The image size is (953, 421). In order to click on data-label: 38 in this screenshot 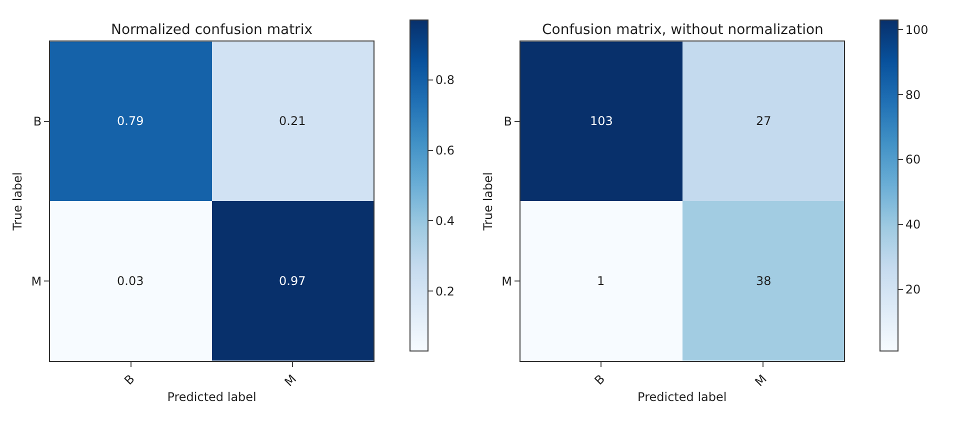, I will do `click(764, 281)`.